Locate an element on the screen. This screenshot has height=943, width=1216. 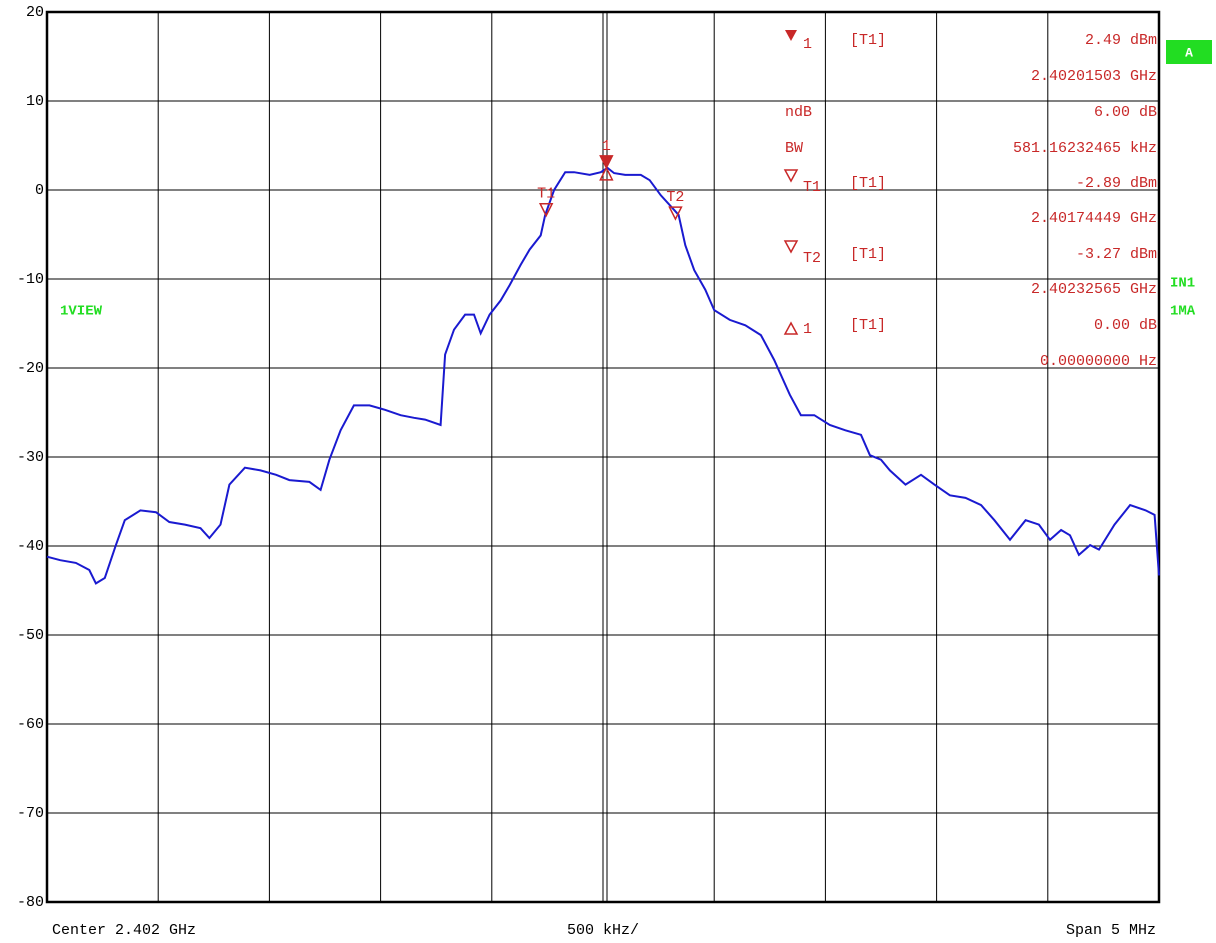
per-div-label: 500 kHz/ is located at coordinates (603, 930).